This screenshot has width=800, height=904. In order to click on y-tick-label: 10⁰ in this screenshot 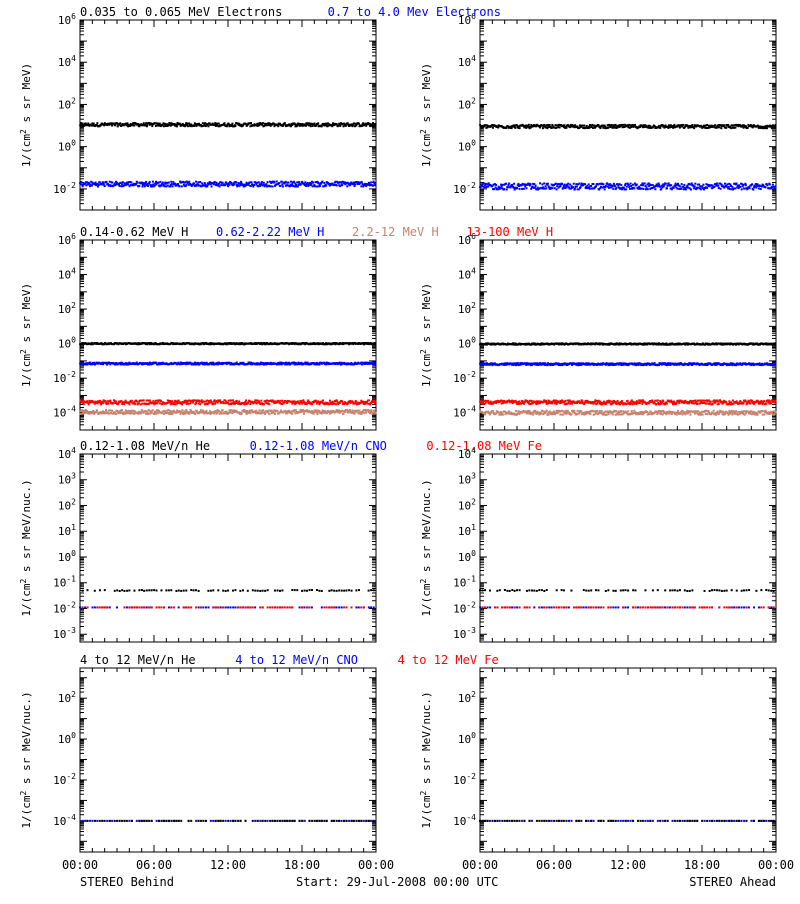, I will do `click(67, 146)`.